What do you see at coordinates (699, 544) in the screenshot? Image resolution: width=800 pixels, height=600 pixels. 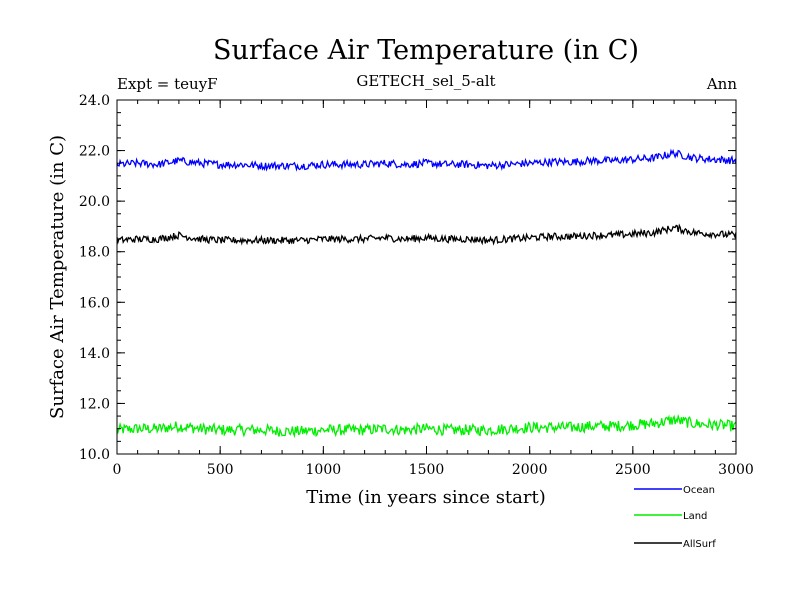 I see `legend-label-allsurf: AllSurf` at bounding box center [699, 544].